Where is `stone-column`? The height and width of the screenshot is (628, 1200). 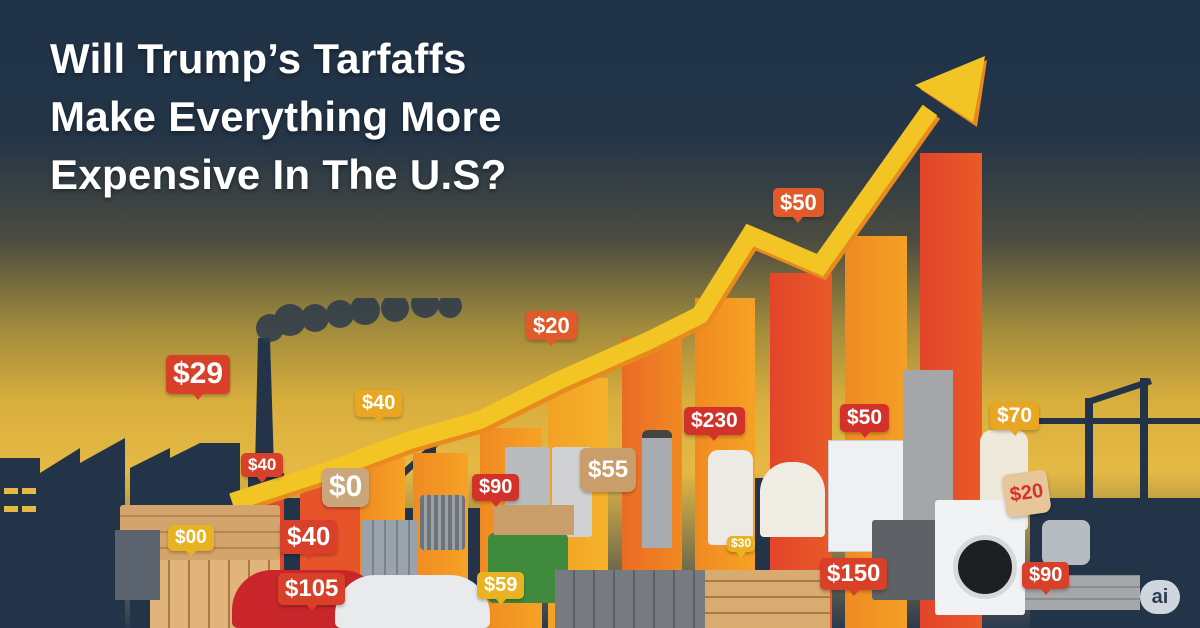 stone-column is located at coordinates (928, 445).